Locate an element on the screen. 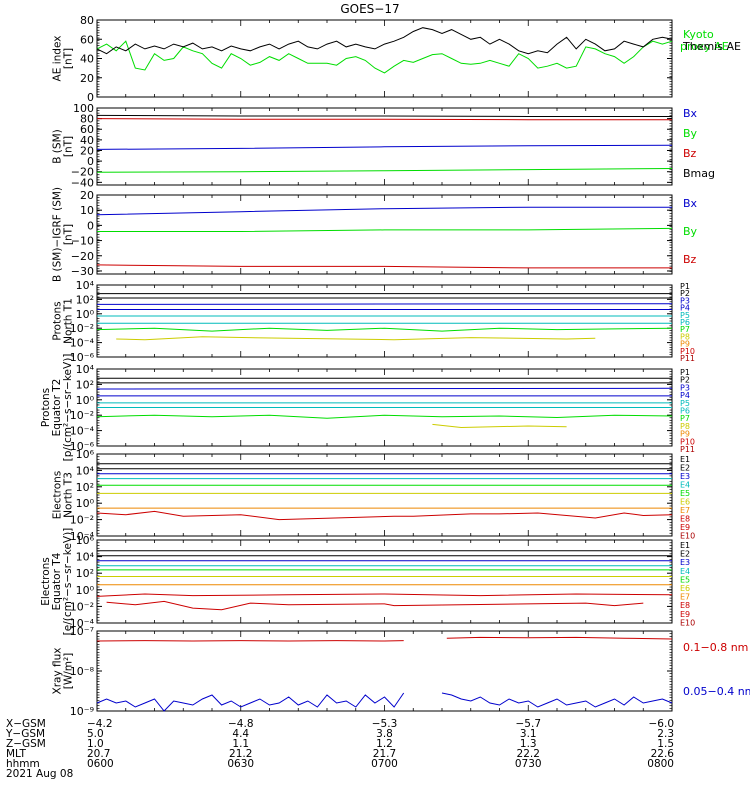  x-tick-value: 0800 is located at coordinates (660, 764).